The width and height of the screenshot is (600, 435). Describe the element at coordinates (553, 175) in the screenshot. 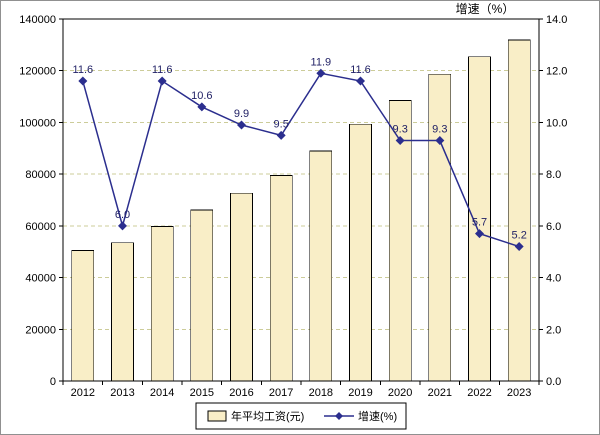

I see `right-axis-tick-label: 8.0` at that location.